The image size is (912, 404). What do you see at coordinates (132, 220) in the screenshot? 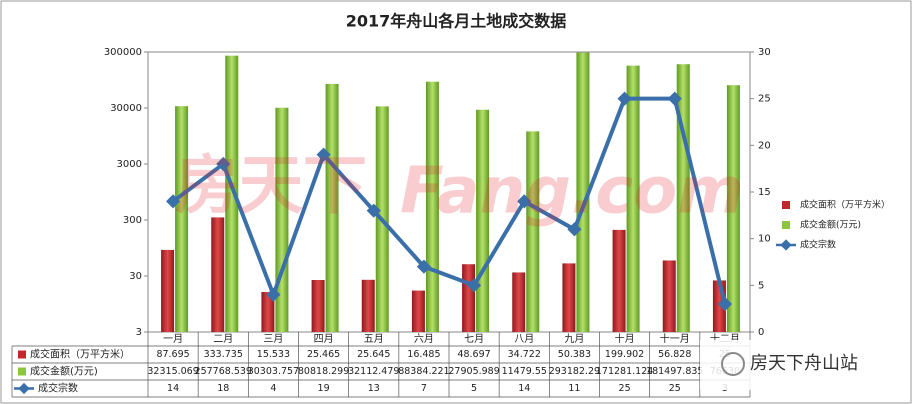
I see `y-tick-label: 300` at bounding box center [132, 220].